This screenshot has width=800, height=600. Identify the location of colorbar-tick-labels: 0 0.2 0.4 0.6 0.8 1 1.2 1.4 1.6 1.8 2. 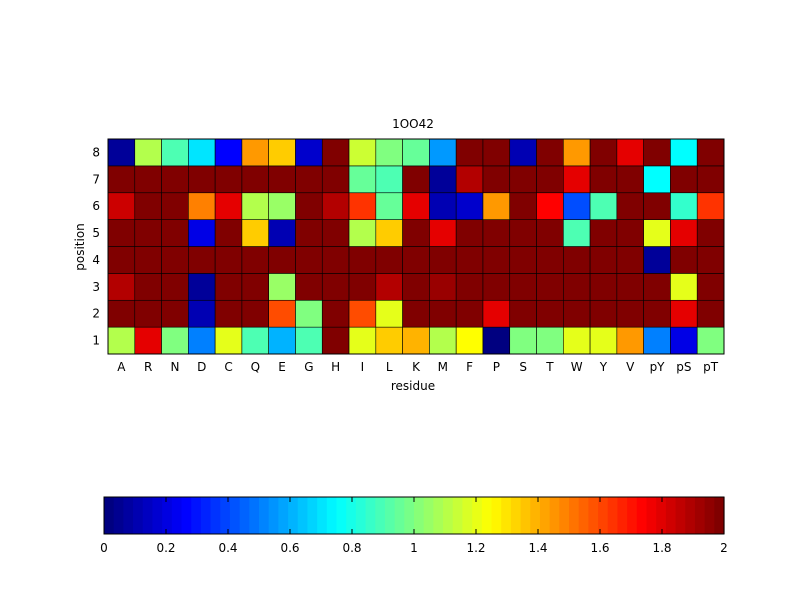
(414, 526).